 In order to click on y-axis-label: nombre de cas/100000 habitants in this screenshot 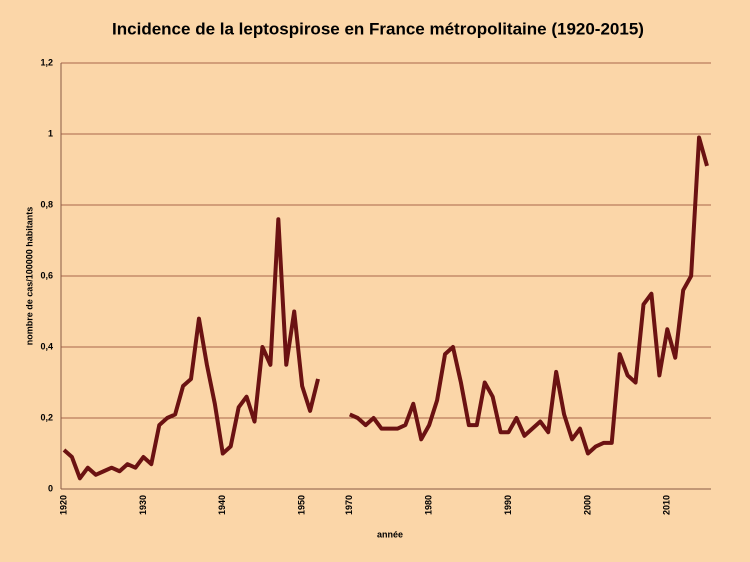, I will do `click(29, 276)`.